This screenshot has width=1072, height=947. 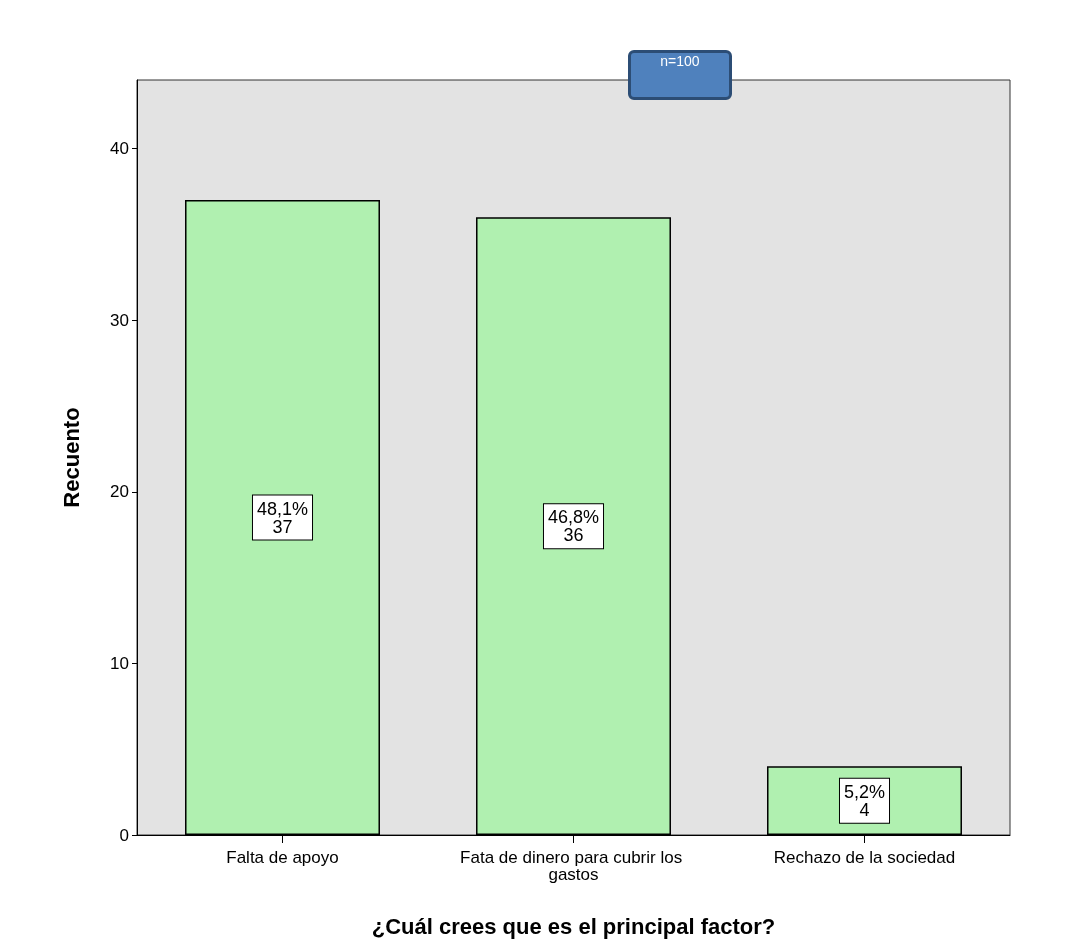 What do you see at coordinates (864, 857) in the screenshot?
I see `x-tick-label: Rechazo de la sociedad` at bounding box center [864, 857].